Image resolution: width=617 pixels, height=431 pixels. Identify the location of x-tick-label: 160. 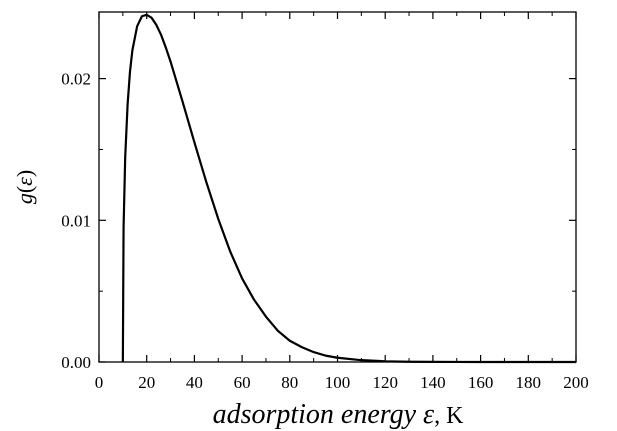
(481, 382).